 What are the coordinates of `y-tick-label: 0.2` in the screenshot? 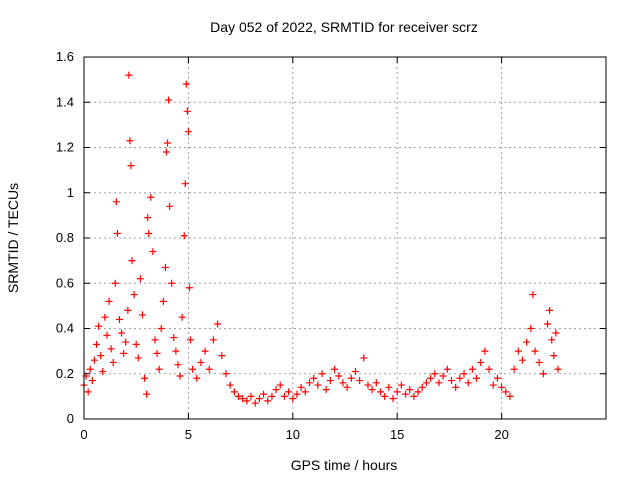 It's located at (65, 373).